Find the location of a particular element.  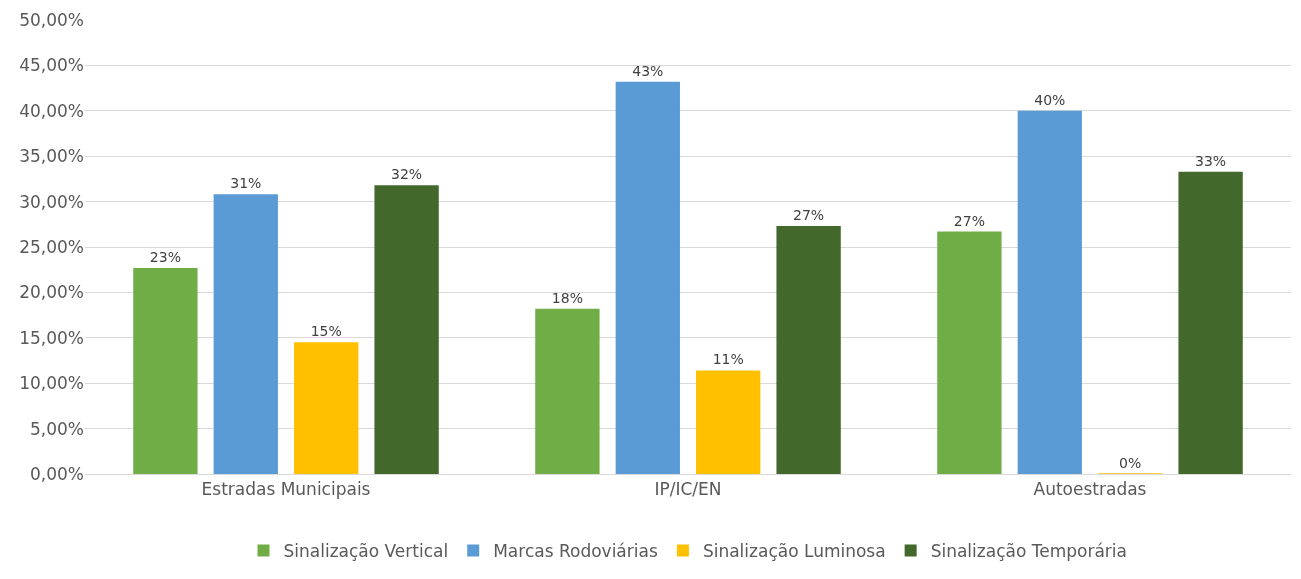

y-tick-label: 45,00% is located at coordinates (51, 65).